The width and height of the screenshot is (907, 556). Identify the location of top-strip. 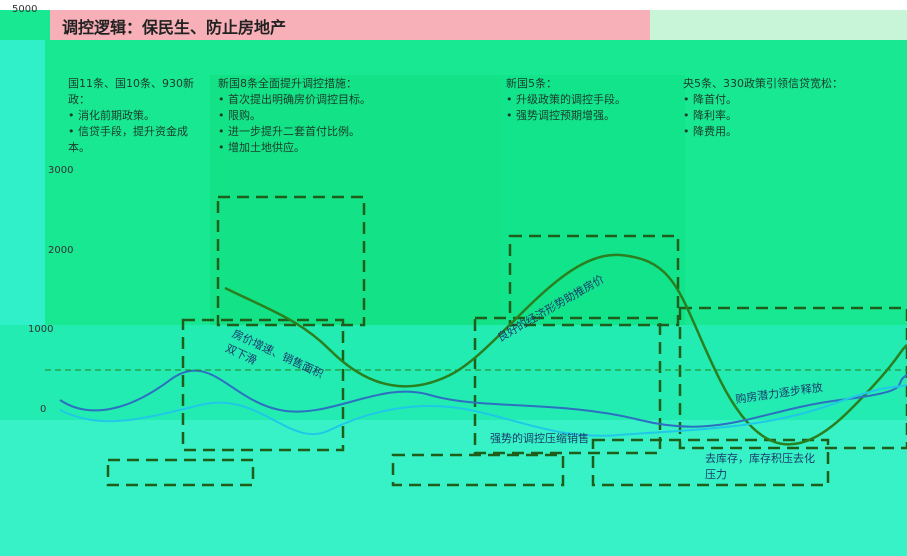
(453, 5).